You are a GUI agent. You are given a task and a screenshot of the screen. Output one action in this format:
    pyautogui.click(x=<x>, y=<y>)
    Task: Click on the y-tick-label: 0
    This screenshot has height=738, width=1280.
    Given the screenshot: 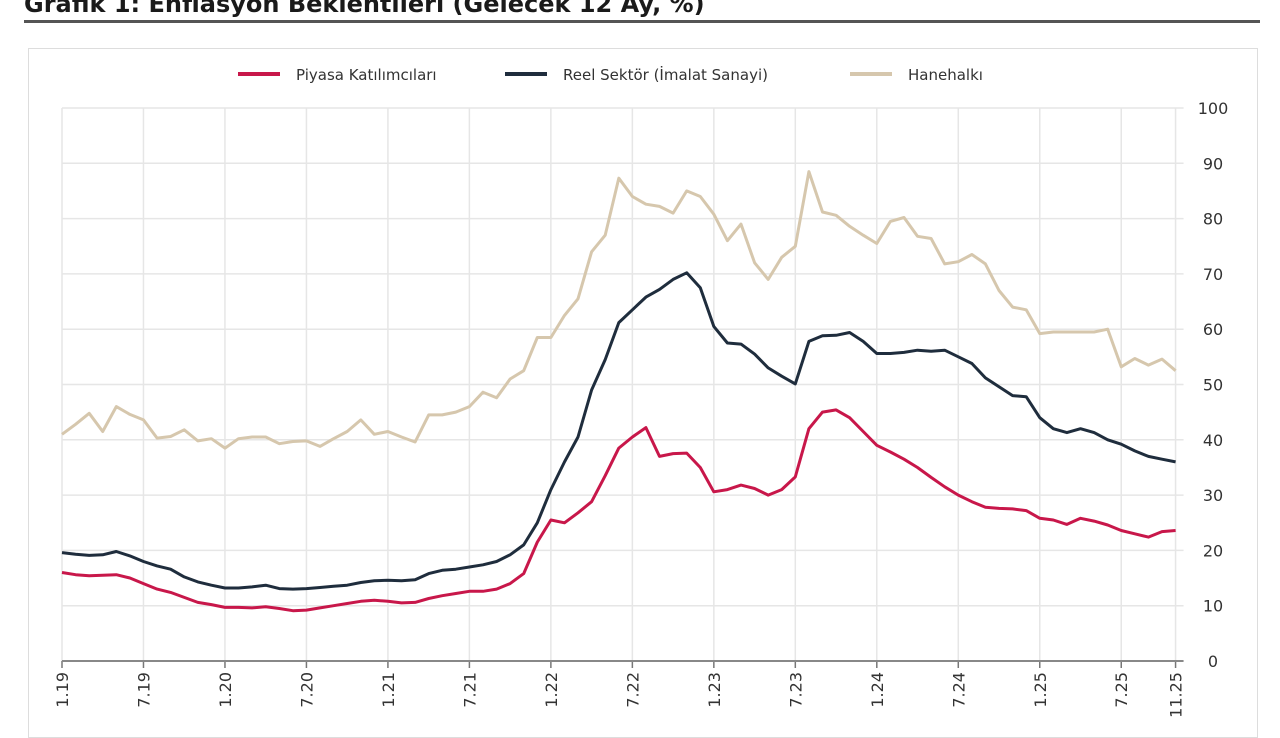 What is the action you would take?
    pyautogui.click(x=1213, y=661)
    